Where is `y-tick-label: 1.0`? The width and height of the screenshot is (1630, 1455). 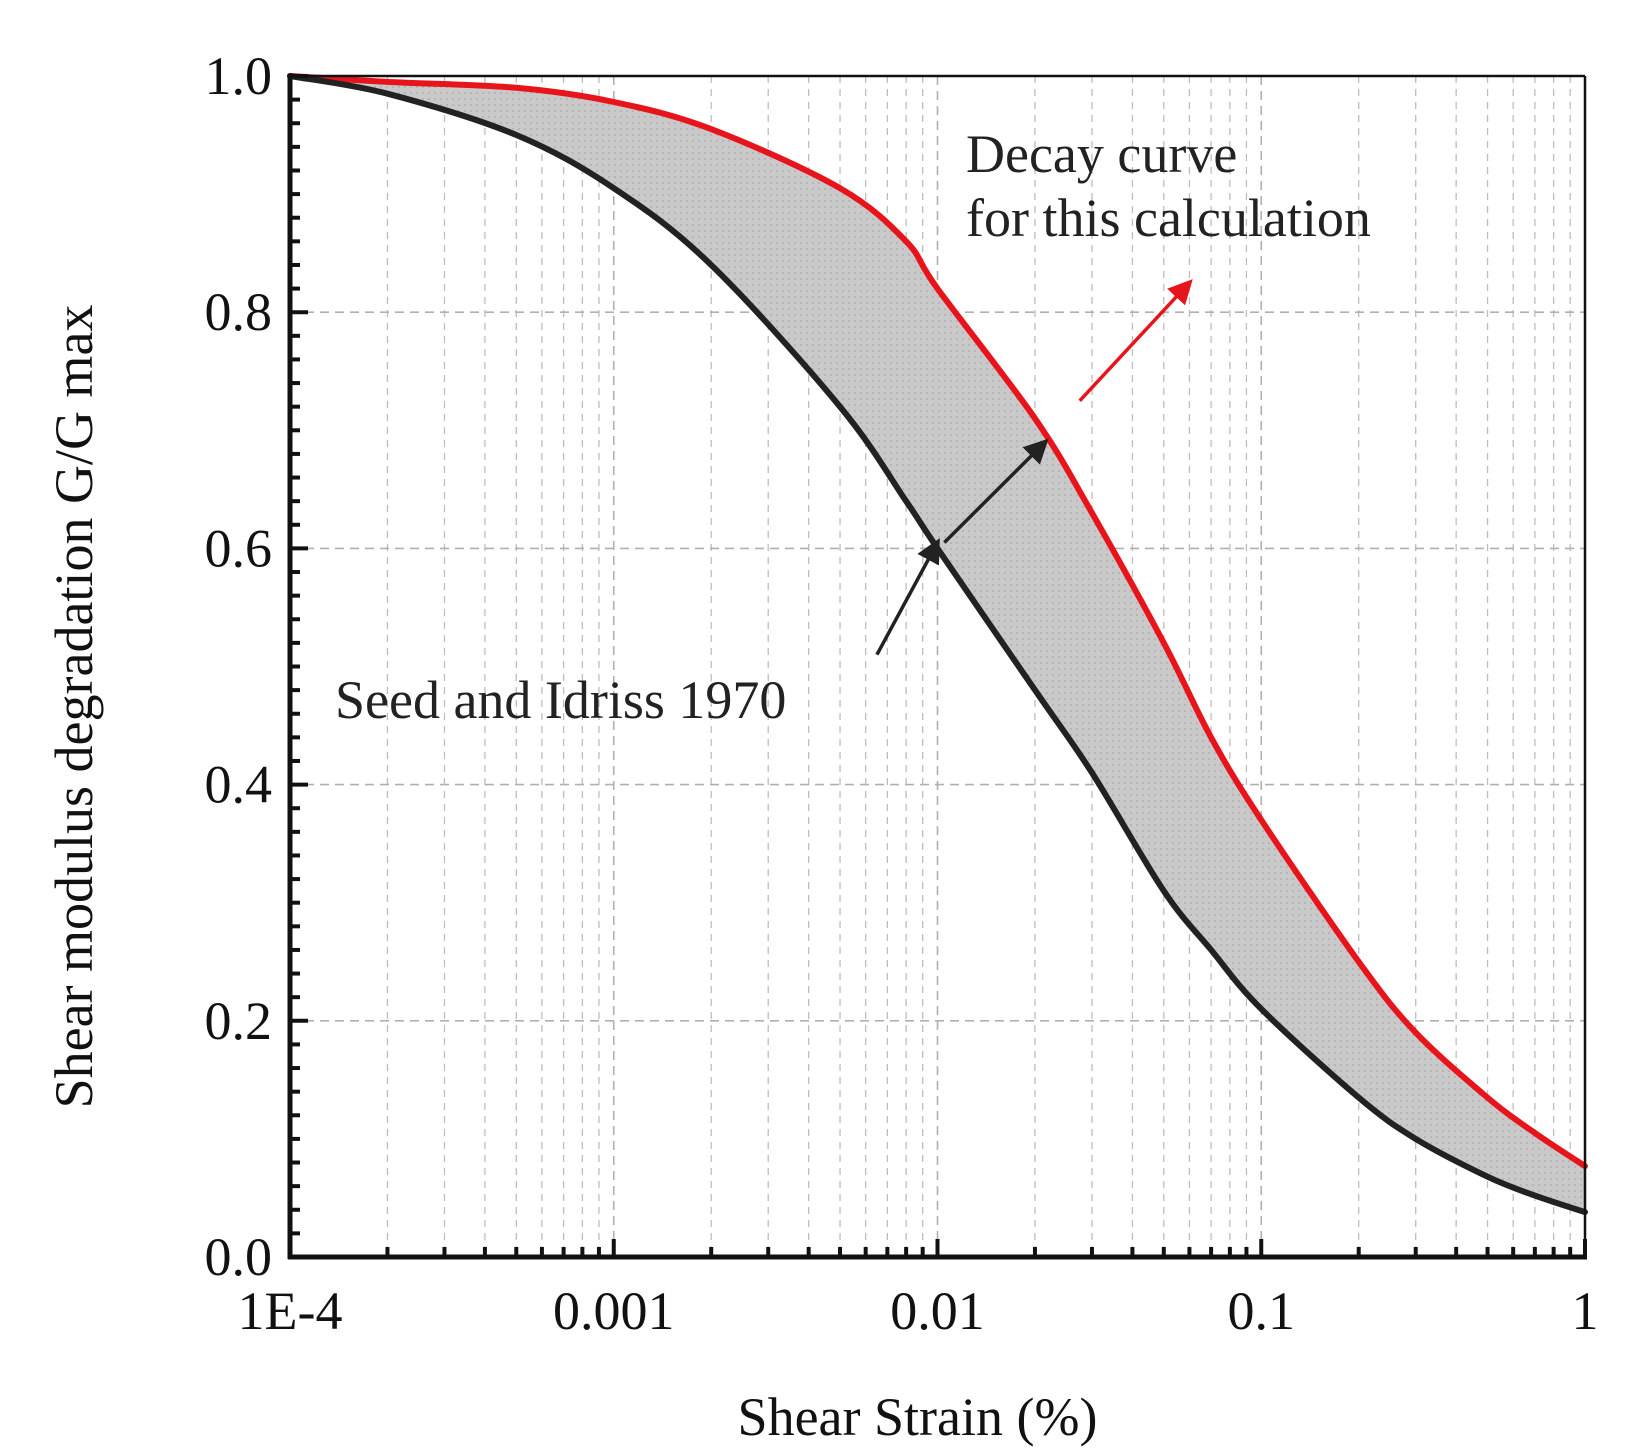 y-tick-label: 1.0 is located at coordinates (239, 76).